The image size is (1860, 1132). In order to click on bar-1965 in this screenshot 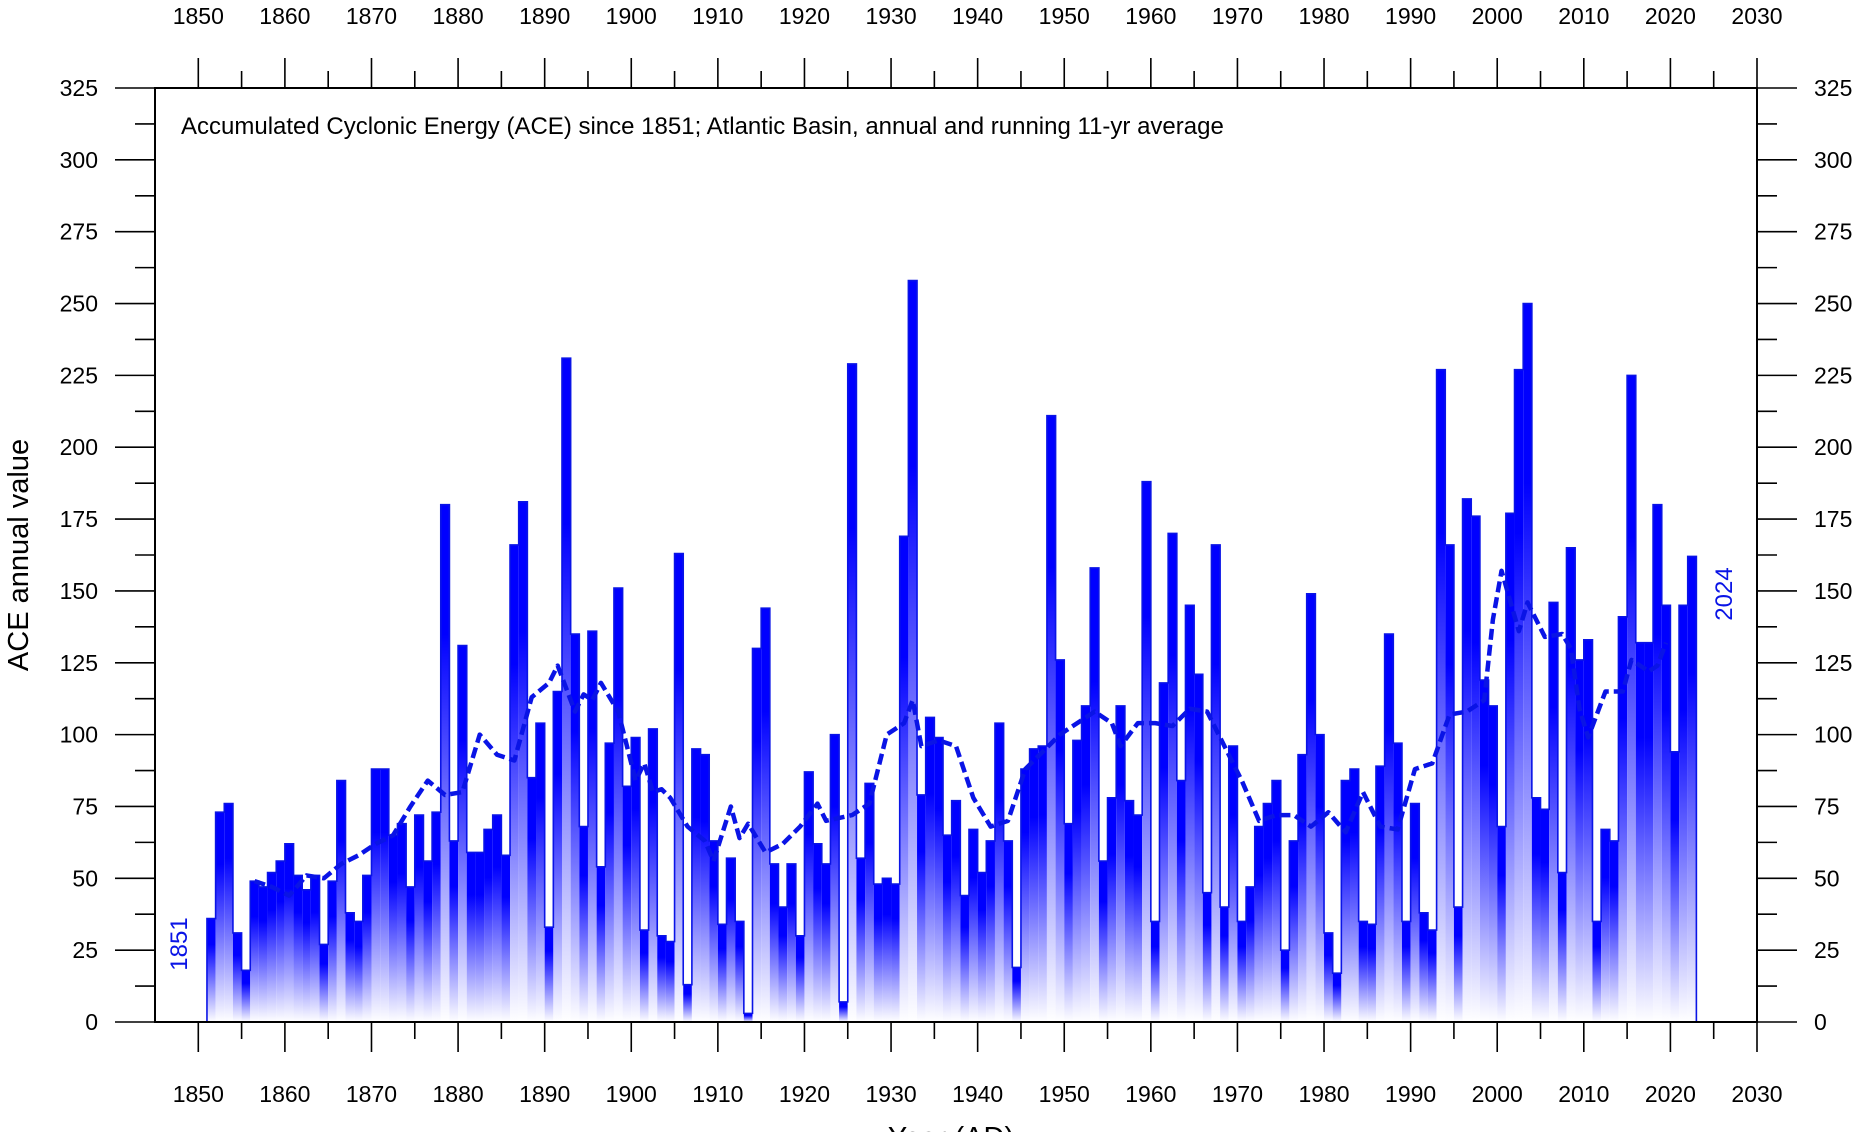, I will do `click(1198, 848)`.